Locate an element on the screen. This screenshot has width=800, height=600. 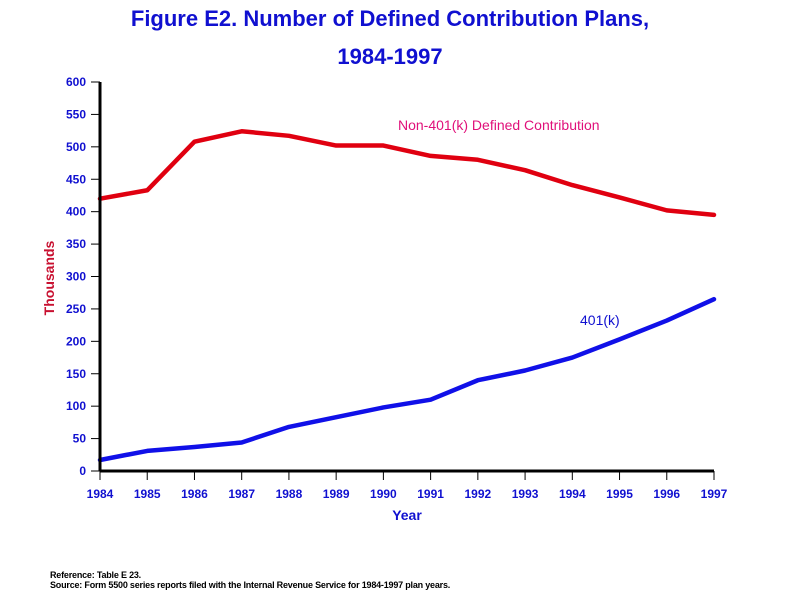
x-tick-label: 1988 is located at coordinates (289, 494).